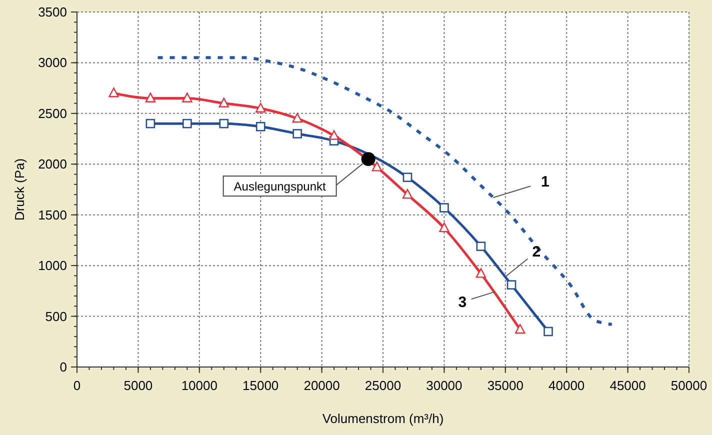 The image size is (712, 435). I want to click on x-tick-label: 35000, so click(505, 385).